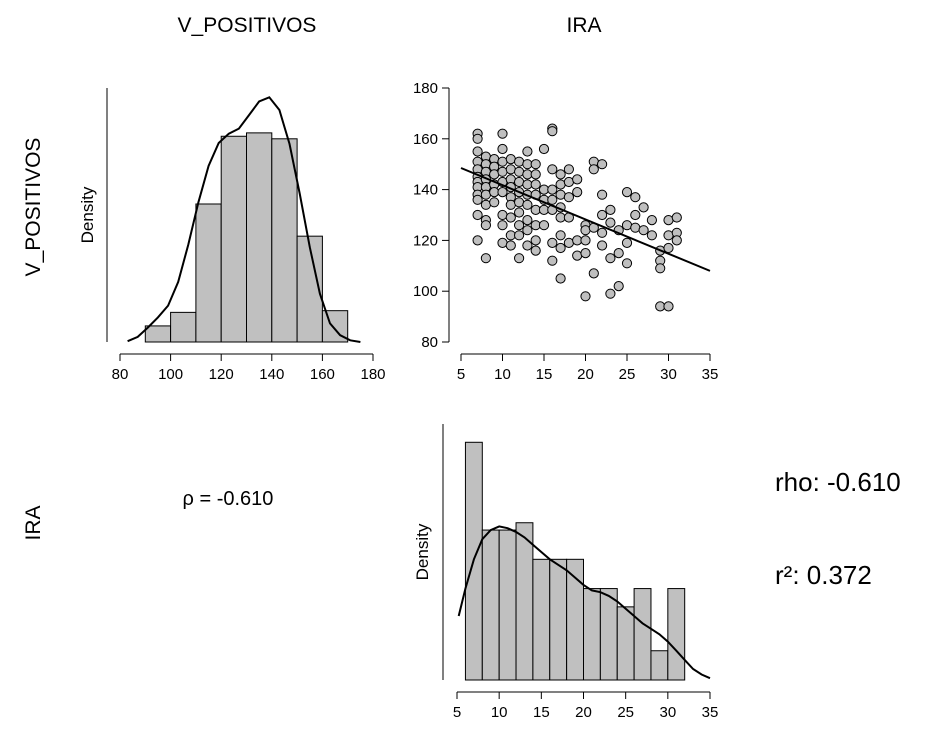 The width and height of the screenshot is (934, 731). Describe the element at coordinates (583, 25) in the screenshot. I see `column-header-ira: IRA` at that location.